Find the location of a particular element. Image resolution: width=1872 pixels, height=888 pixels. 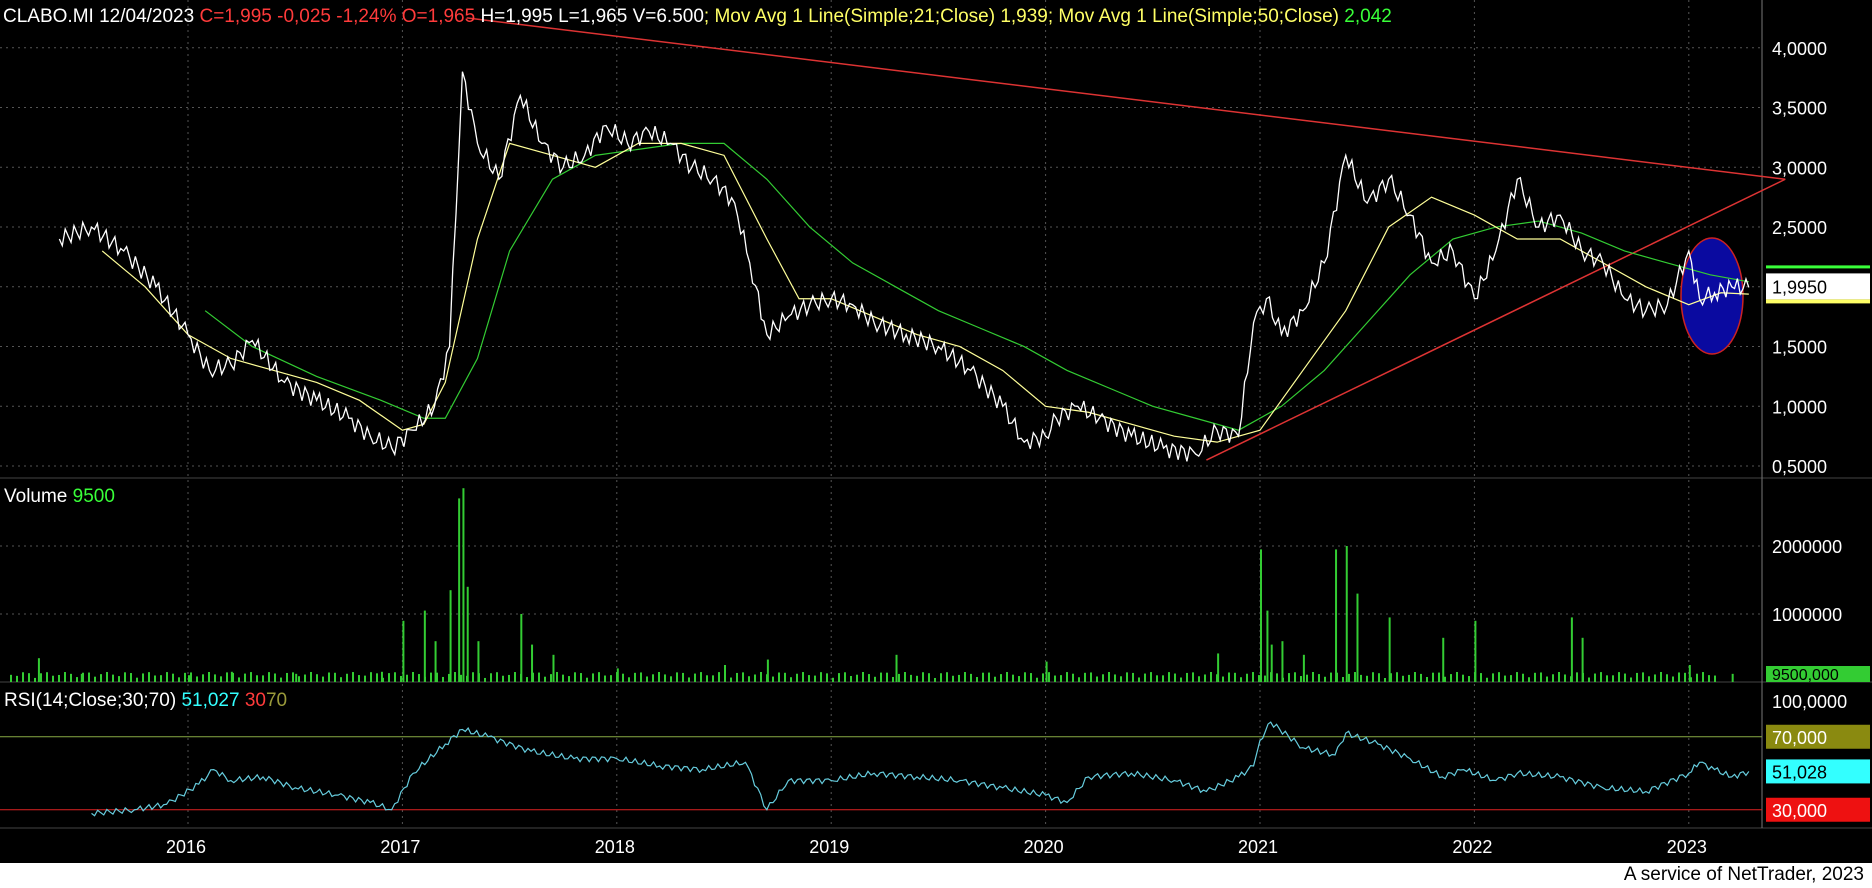

symbol: CLABO.MI is located at coordinates (48, 16).